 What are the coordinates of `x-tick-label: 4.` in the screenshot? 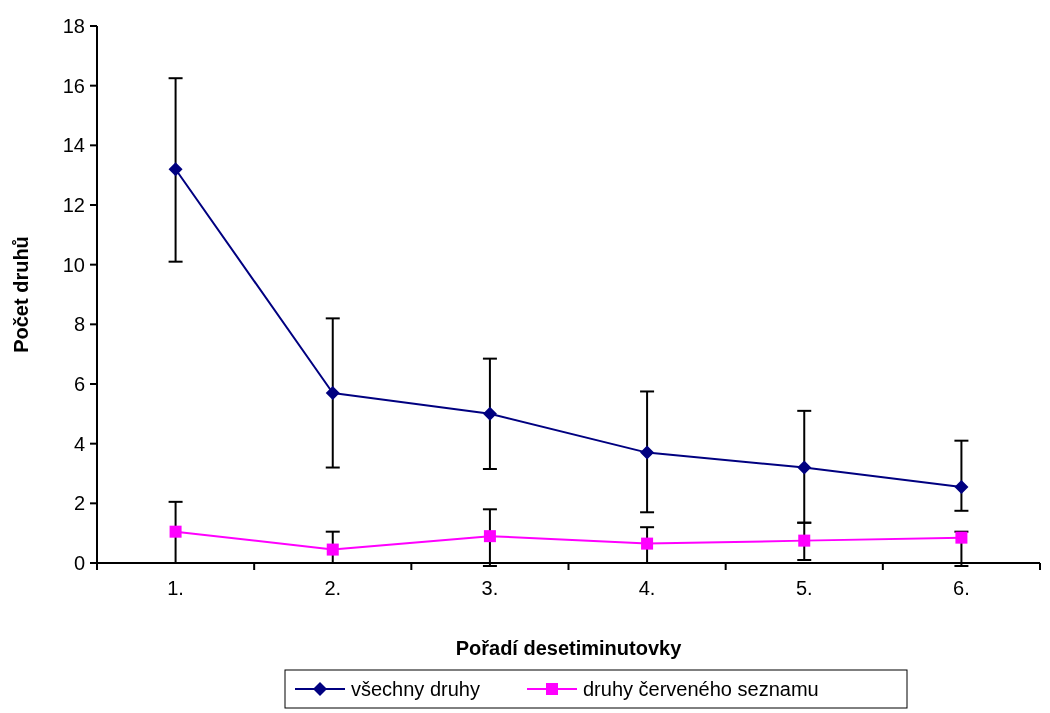 It's located at (647, 588).